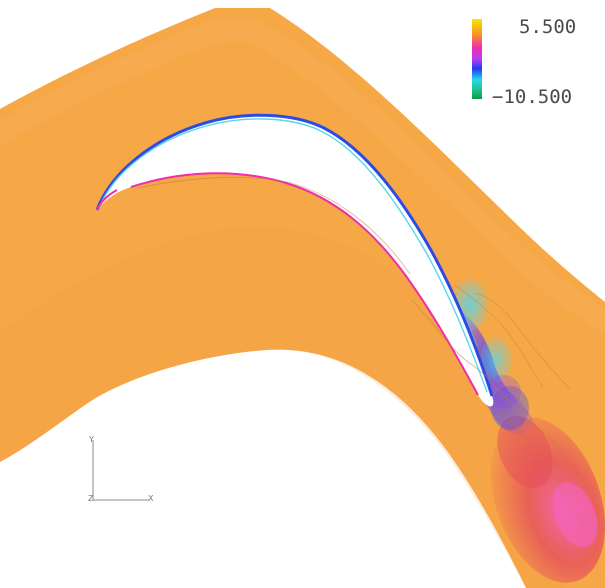 The width and height of the screenshot is (605, 588). Describe the element at coordinates (151, 498) in the screenshot. I see `axis-x-label: X` at that location.